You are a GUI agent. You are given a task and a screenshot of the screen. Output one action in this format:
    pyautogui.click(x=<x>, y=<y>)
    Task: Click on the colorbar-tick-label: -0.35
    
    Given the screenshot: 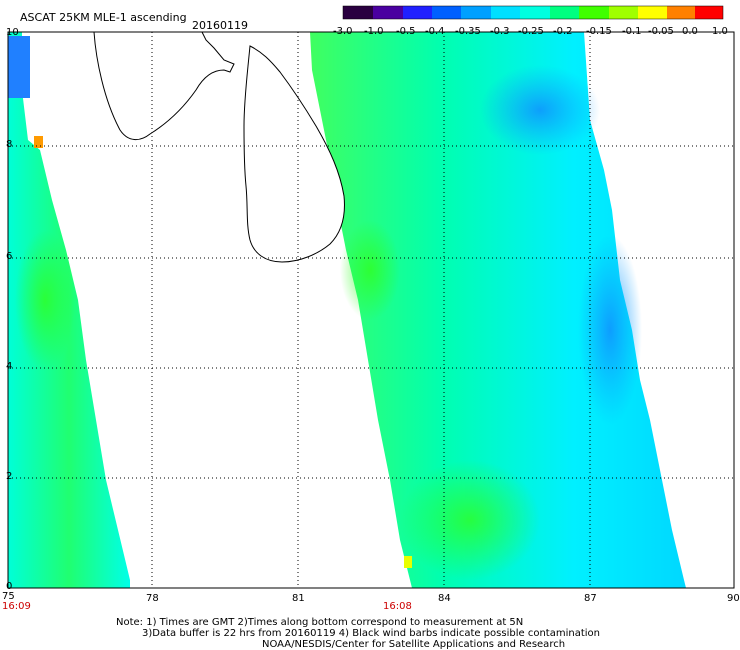 What is the action you would take?
    pyautogui.click(x=468, y=31)
    